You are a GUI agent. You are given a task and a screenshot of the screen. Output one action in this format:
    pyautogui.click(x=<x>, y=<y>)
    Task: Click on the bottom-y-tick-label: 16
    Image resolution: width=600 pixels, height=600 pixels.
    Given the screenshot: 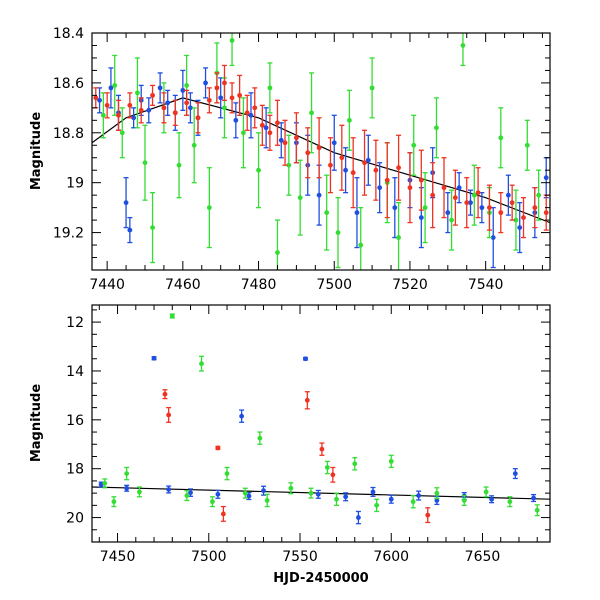 What is the action you would take?
    pyautogui.click(x=75, y=421)
    